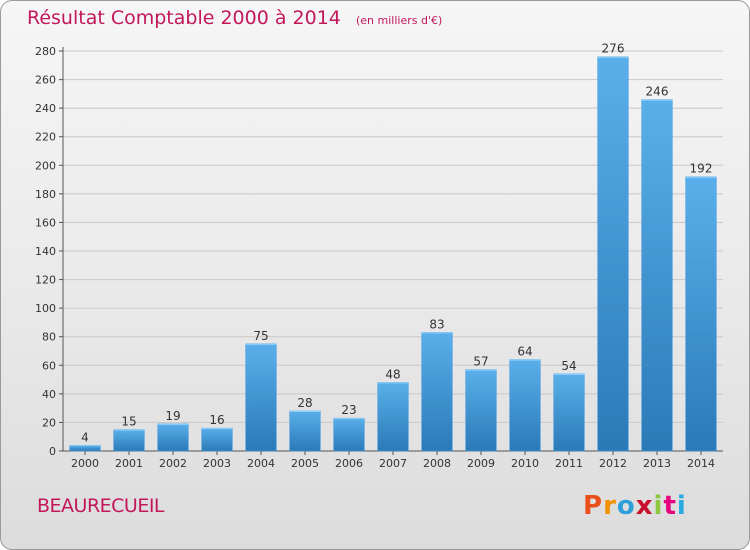  I want to click on logo-letter: t, so click(670, 506).